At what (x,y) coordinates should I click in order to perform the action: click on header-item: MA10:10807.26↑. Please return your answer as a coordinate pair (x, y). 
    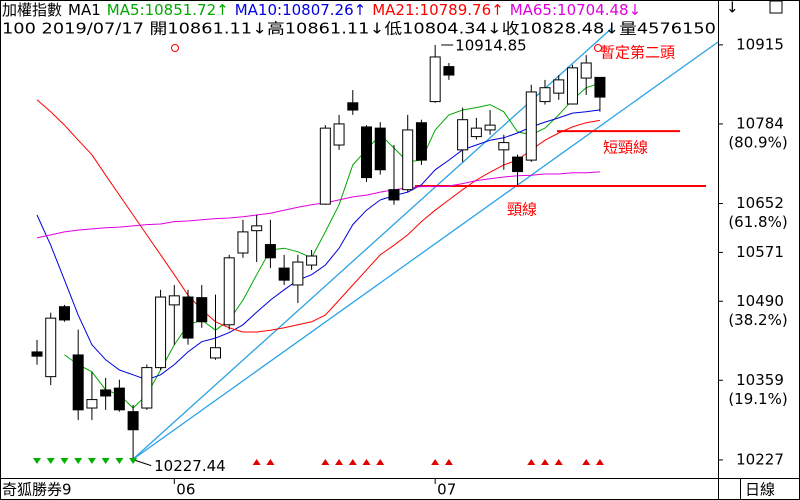
    Looking at the image, I should click on (300, 10).